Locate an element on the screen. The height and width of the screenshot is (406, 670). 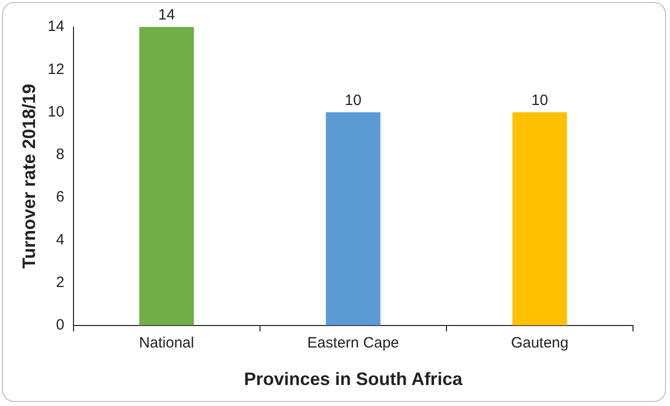
y-tick-label: 12 is located at coordinates (56, 69).